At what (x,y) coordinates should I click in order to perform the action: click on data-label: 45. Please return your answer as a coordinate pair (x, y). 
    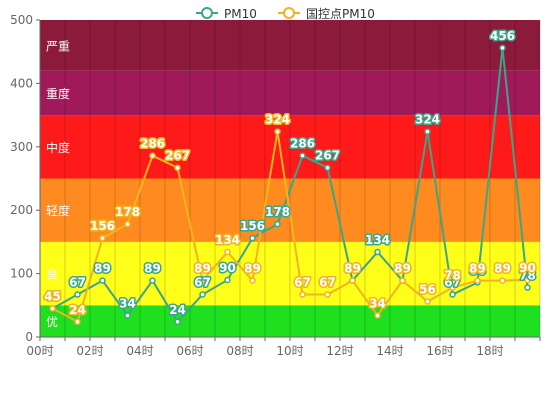
    Looking at the image, I should click on (52, 296).